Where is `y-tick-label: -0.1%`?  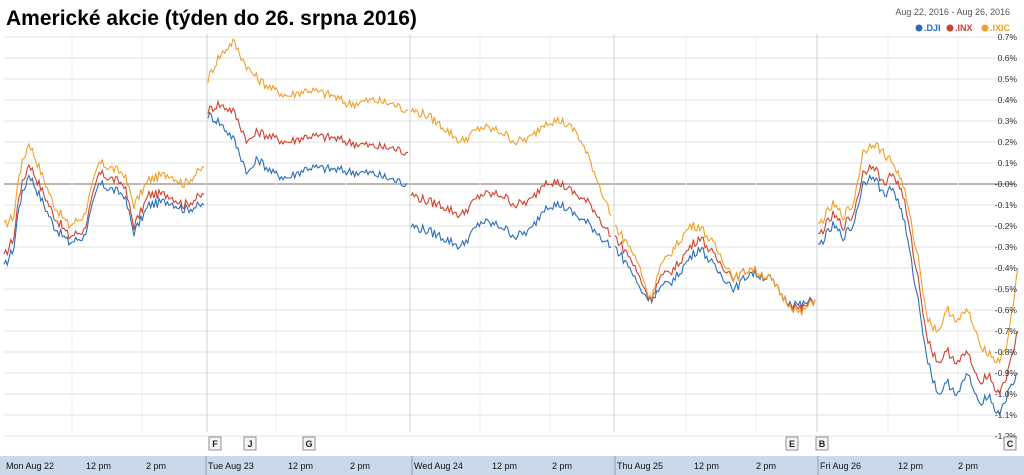
y-tick-label: -0.1% is located at coordinates (1006, 205).